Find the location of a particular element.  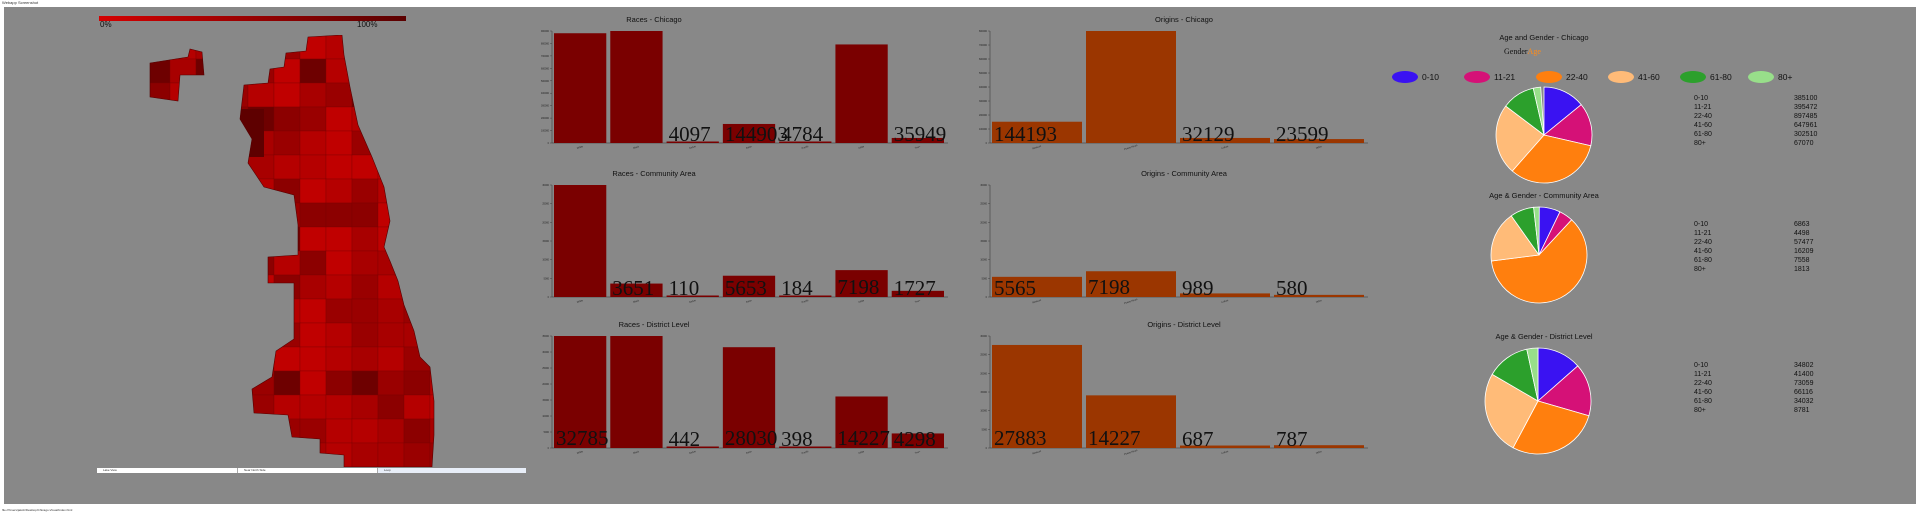

age-toggle: Age is located at coordinates (1534, 51).